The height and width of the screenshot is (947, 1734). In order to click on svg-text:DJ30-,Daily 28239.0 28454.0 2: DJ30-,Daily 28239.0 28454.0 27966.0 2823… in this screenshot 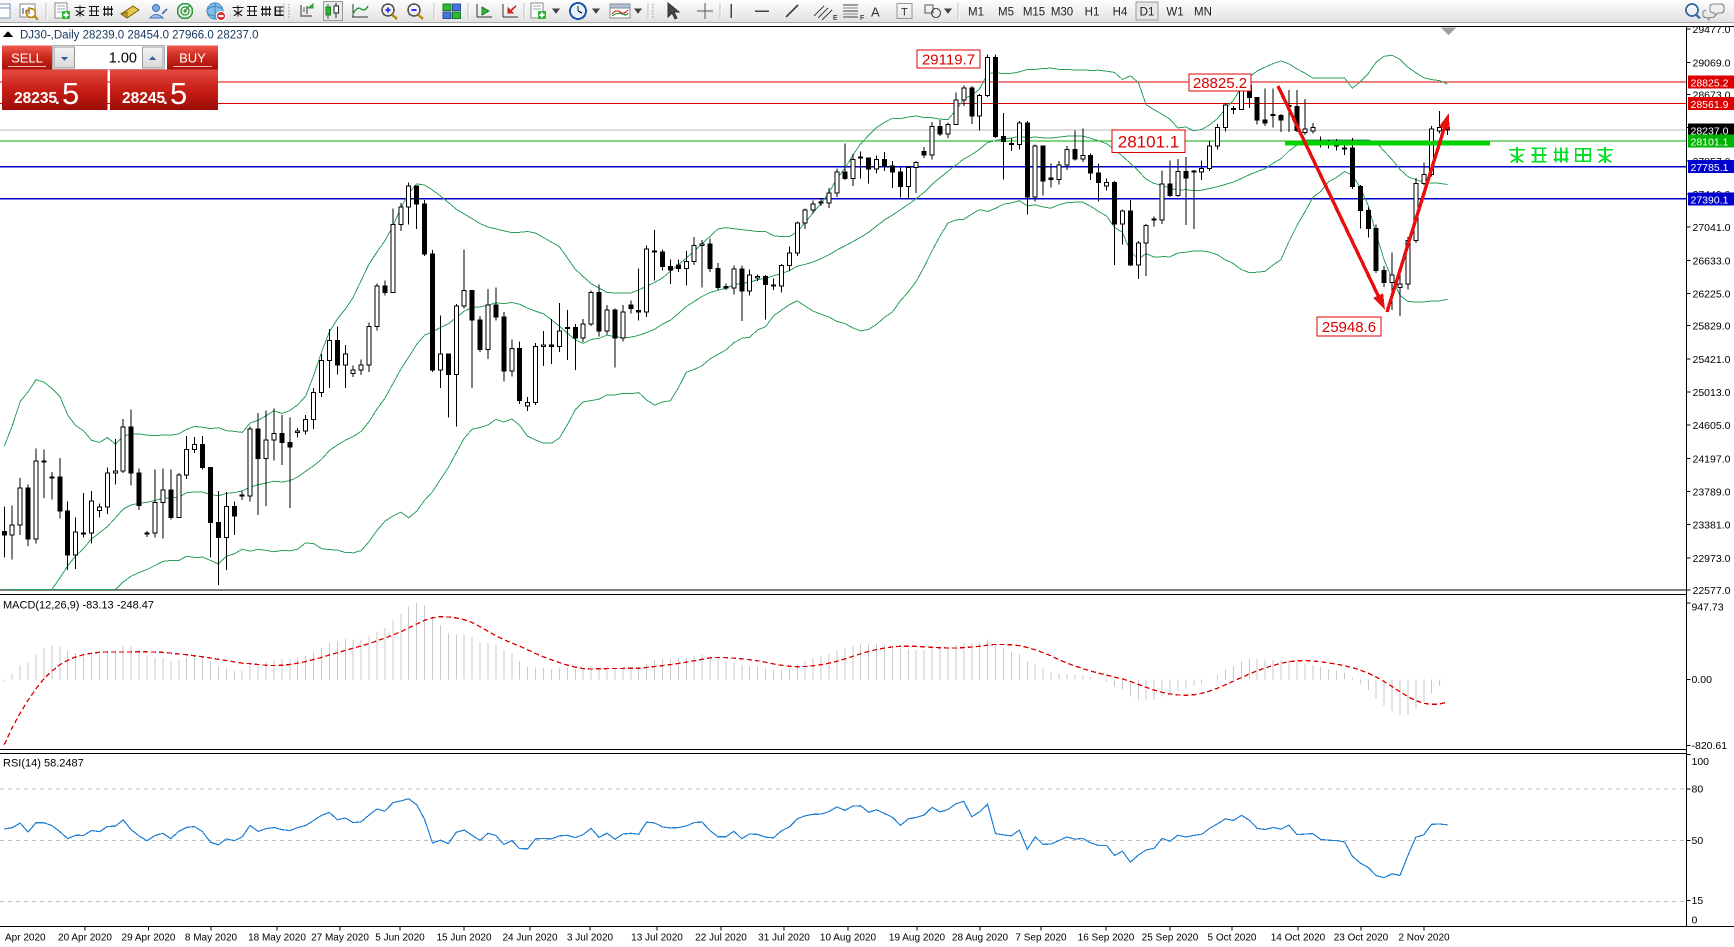, I will do `click(139, 36)`.